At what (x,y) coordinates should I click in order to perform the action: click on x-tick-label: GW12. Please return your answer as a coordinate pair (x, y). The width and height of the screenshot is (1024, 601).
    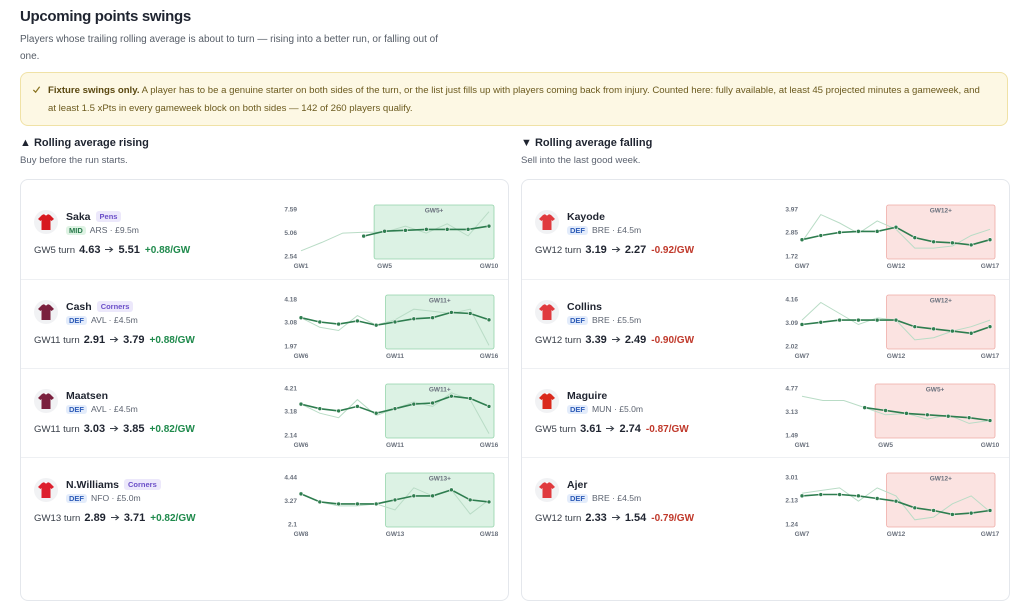
    Looking at the image, I should click on (896, 534).